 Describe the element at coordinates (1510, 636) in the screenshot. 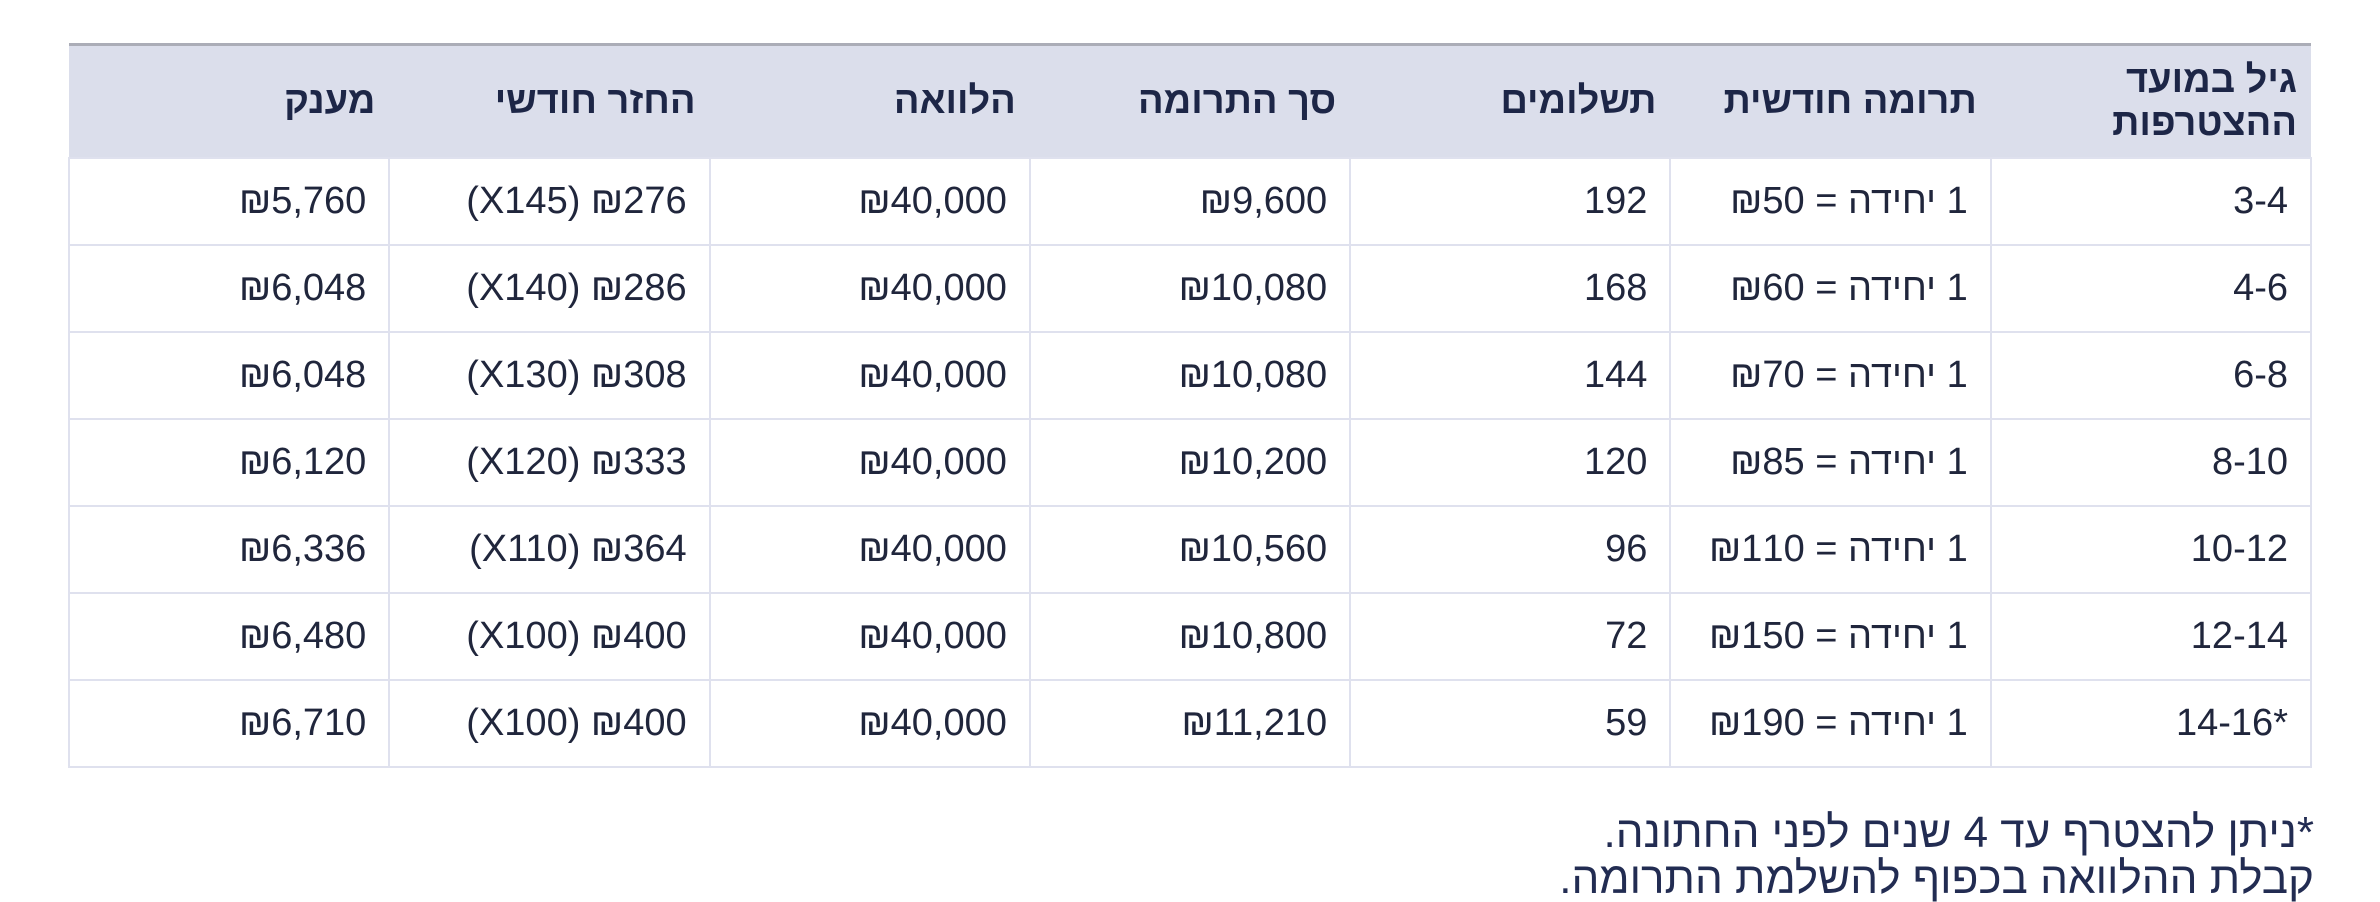

I see `cell-payments: 72` at that location.